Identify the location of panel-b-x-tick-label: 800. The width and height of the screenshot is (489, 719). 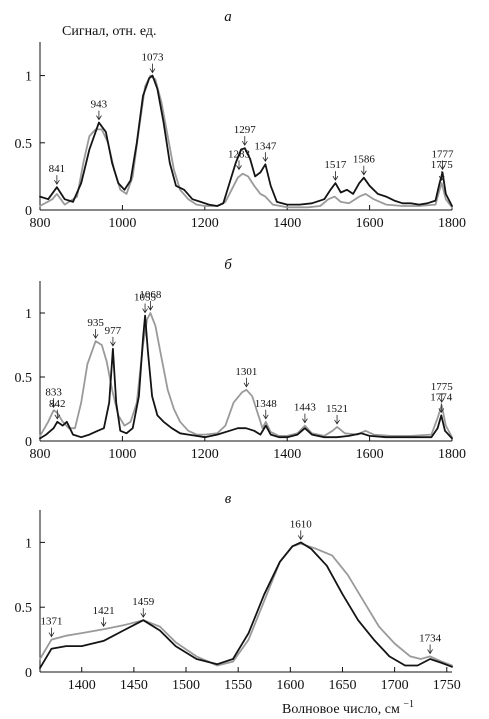
(40, 454).